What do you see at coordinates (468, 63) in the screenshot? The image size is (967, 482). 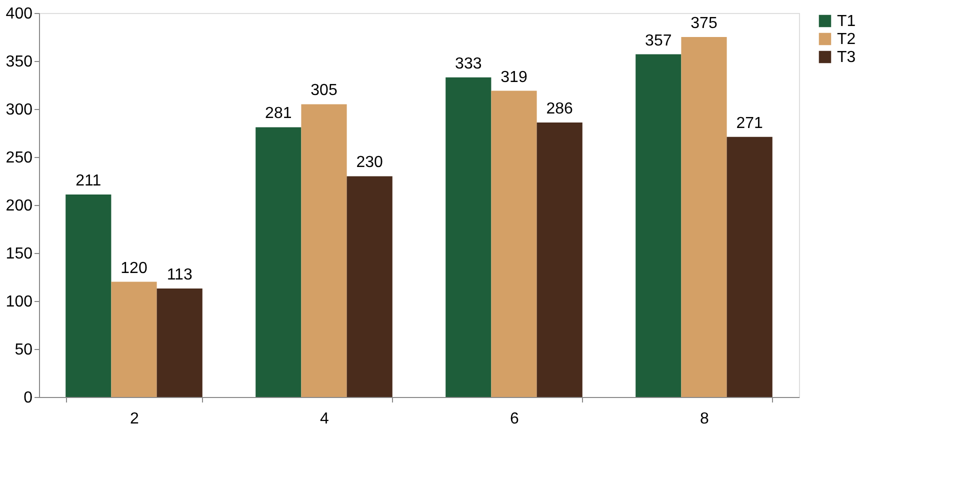 I see `data-label: 333` at bounding box center [468, 63].